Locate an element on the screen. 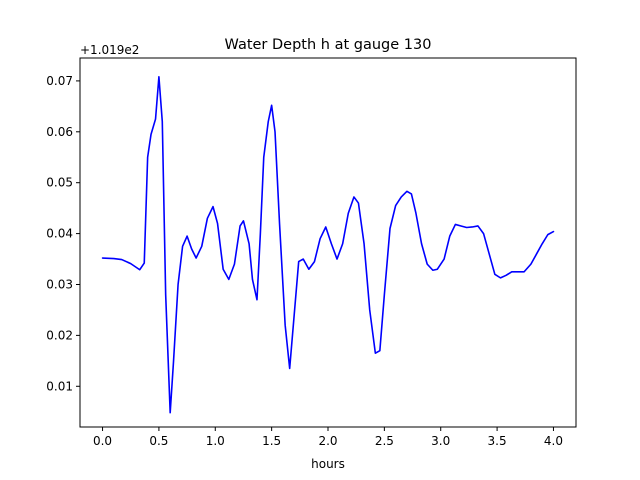 This screenshot has width=640, height=480. x-tick-label: 3.5 is located at coordinates (497, 441).